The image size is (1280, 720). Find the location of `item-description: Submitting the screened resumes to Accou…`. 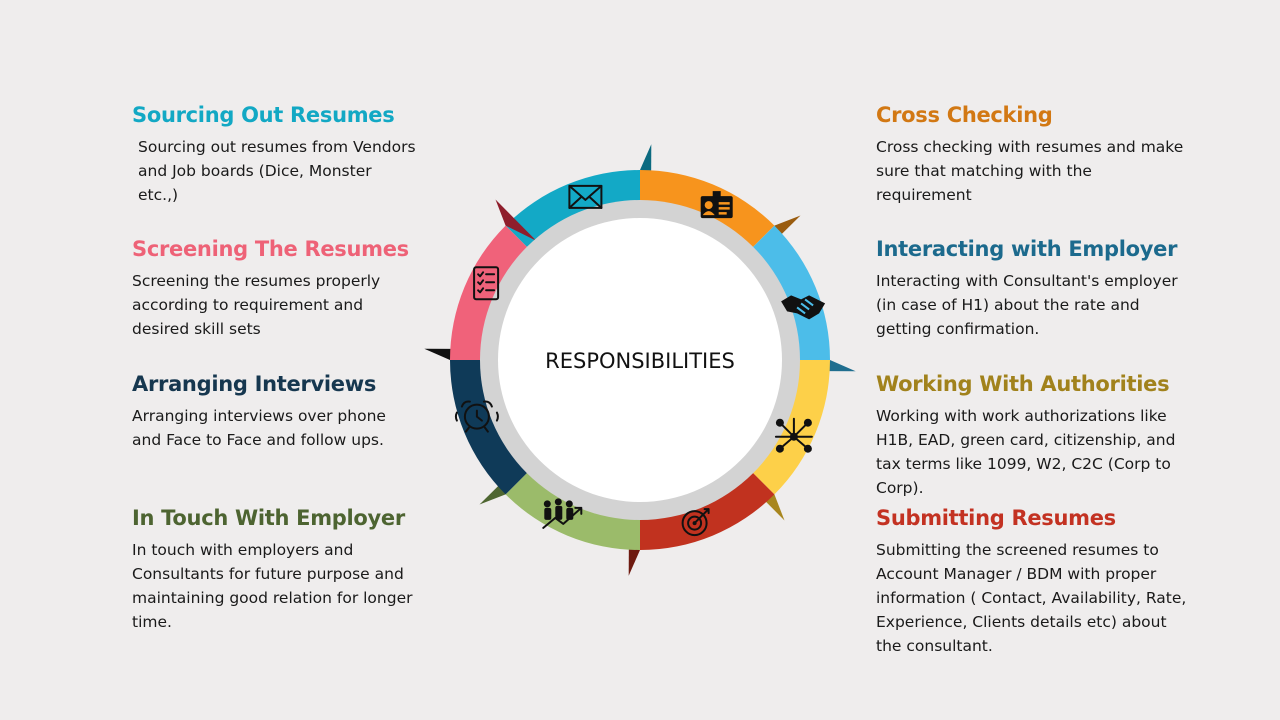

item-description: Submitting the screened resumes to Accou… is located at coordinates (1046, 598).